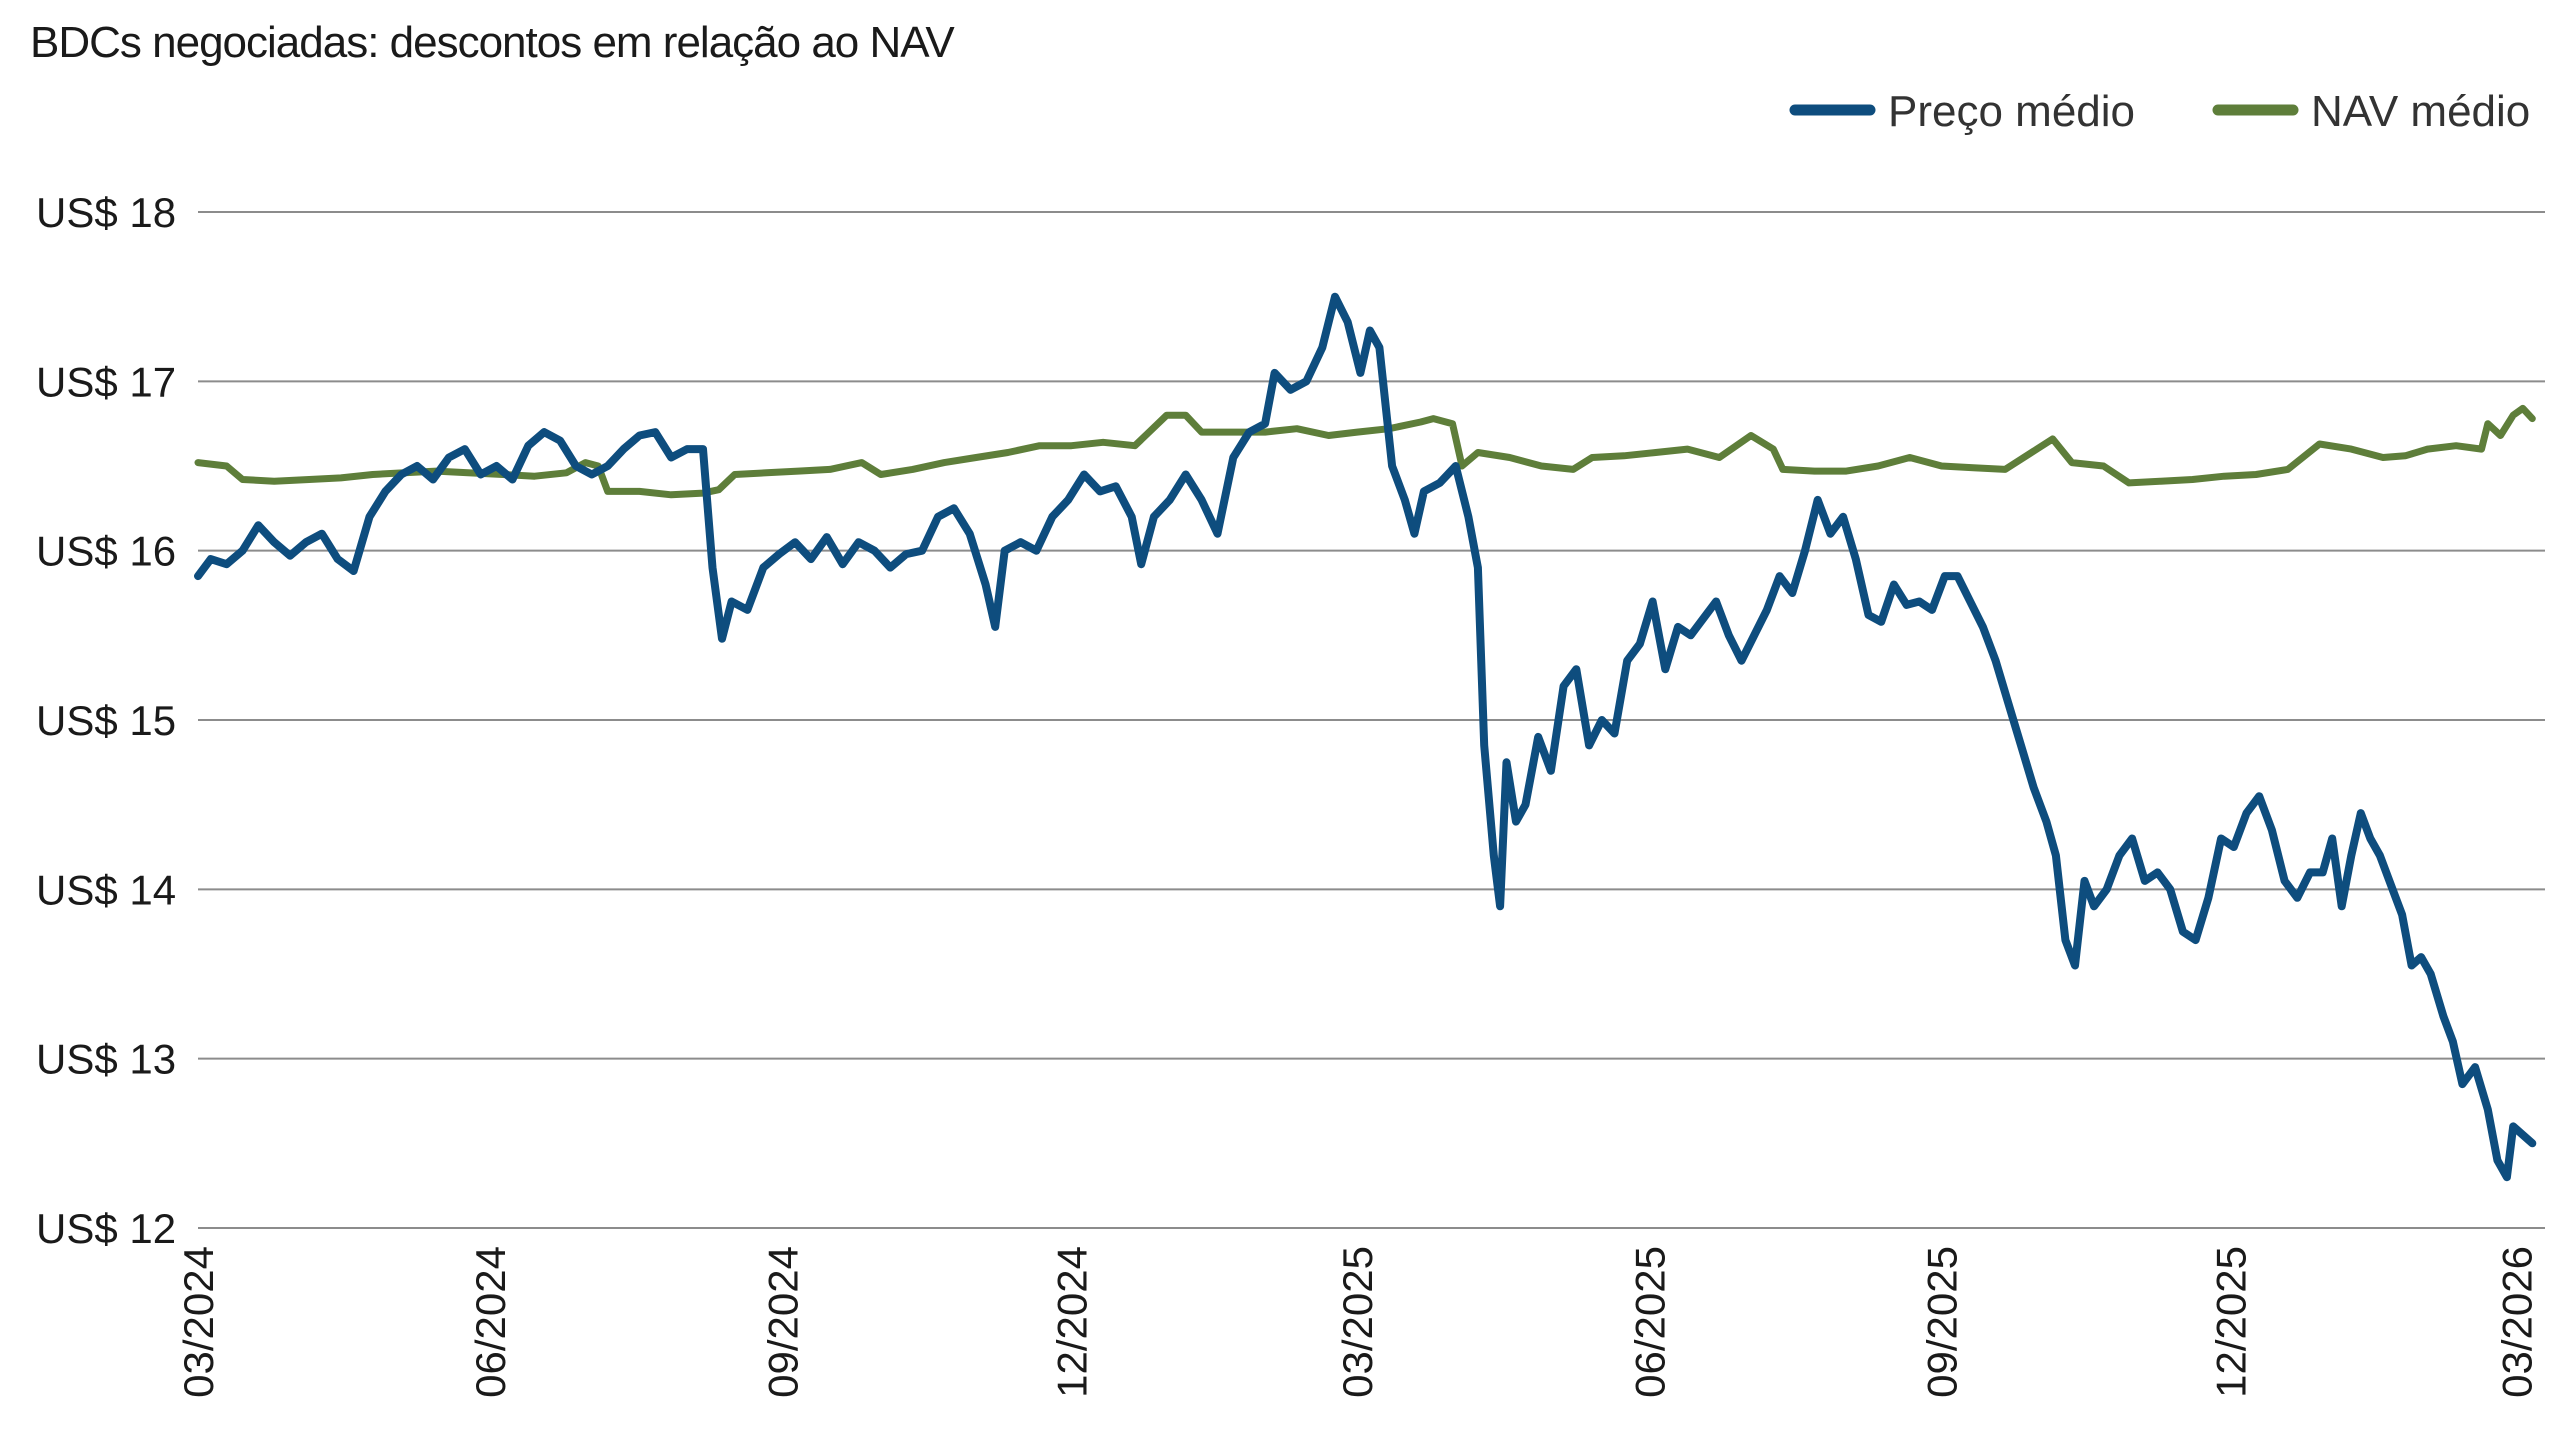 The height and width of the screenshot is (1440, 2560). What do you see at coordinates (198, 1322) in the screenshot?
I see `x-tick-label: 03/2024` at bounding box center [198, 1322].